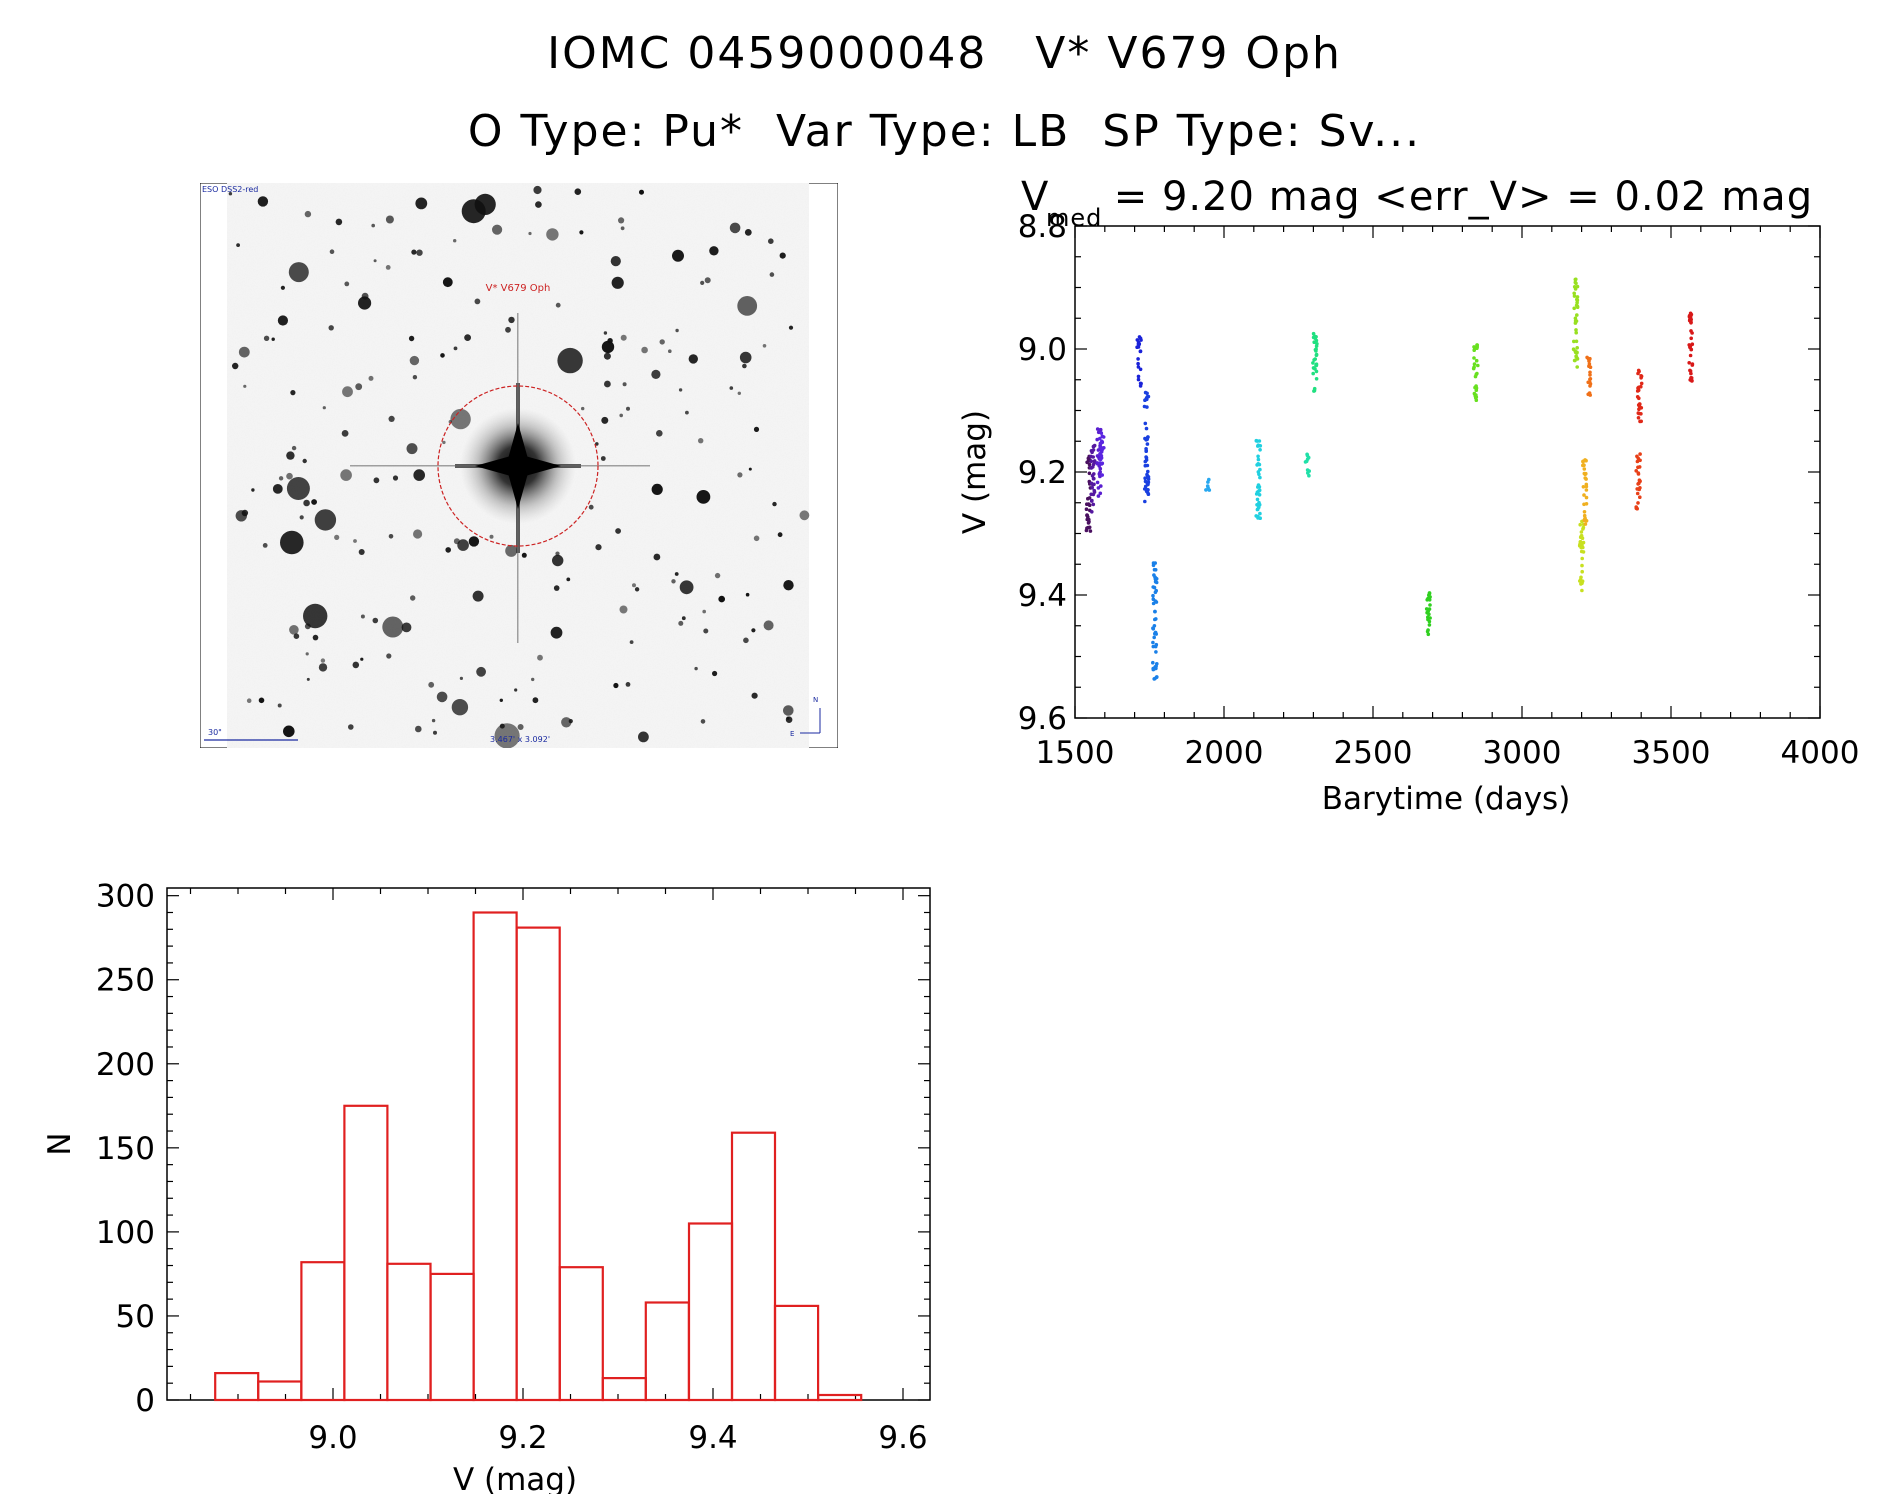  Describe the element at coordinates (520, 739) in the screenshot. I see `size-label: 3.467' x 3.092'` at that location.